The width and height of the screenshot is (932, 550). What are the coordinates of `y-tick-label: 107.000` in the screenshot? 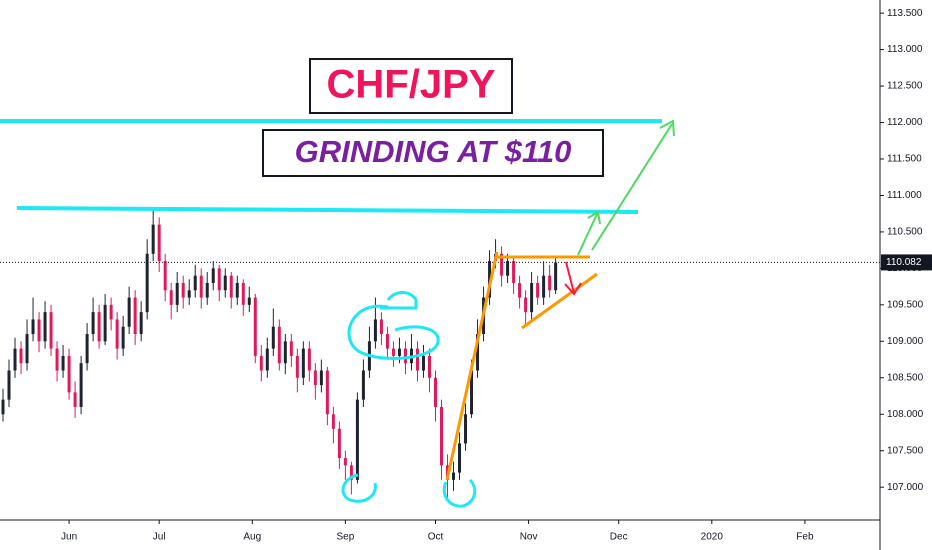 It's located at (905, 487).